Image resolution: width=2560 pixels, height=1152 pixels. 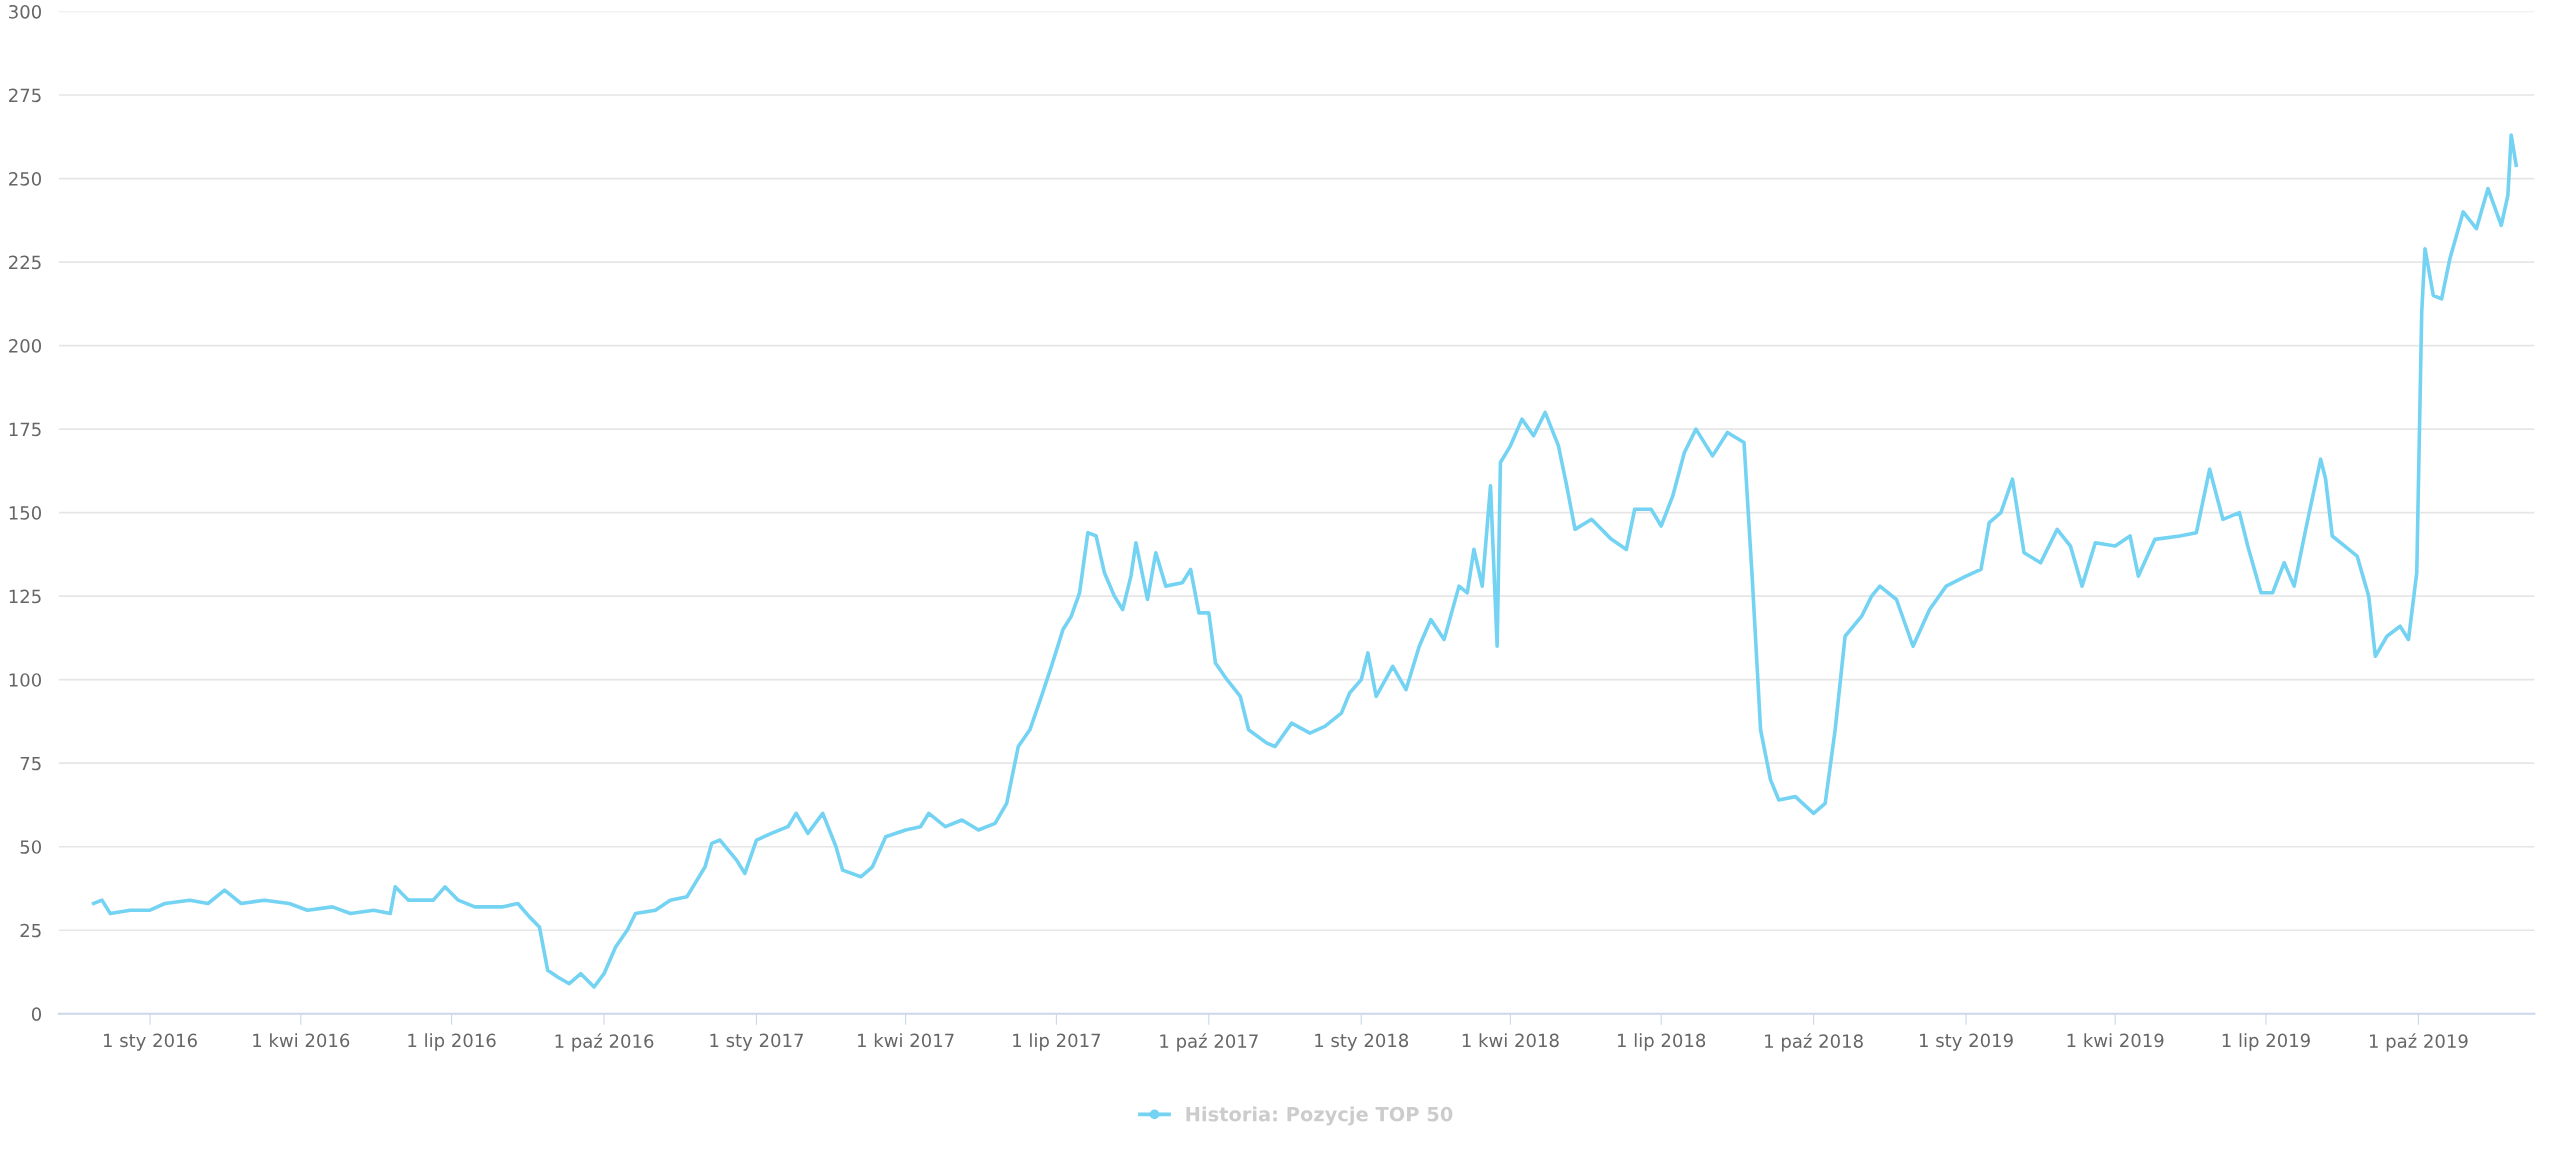 I want to click on x-tick-label: 1 lip 2018, so click(x=1661, y=1042).